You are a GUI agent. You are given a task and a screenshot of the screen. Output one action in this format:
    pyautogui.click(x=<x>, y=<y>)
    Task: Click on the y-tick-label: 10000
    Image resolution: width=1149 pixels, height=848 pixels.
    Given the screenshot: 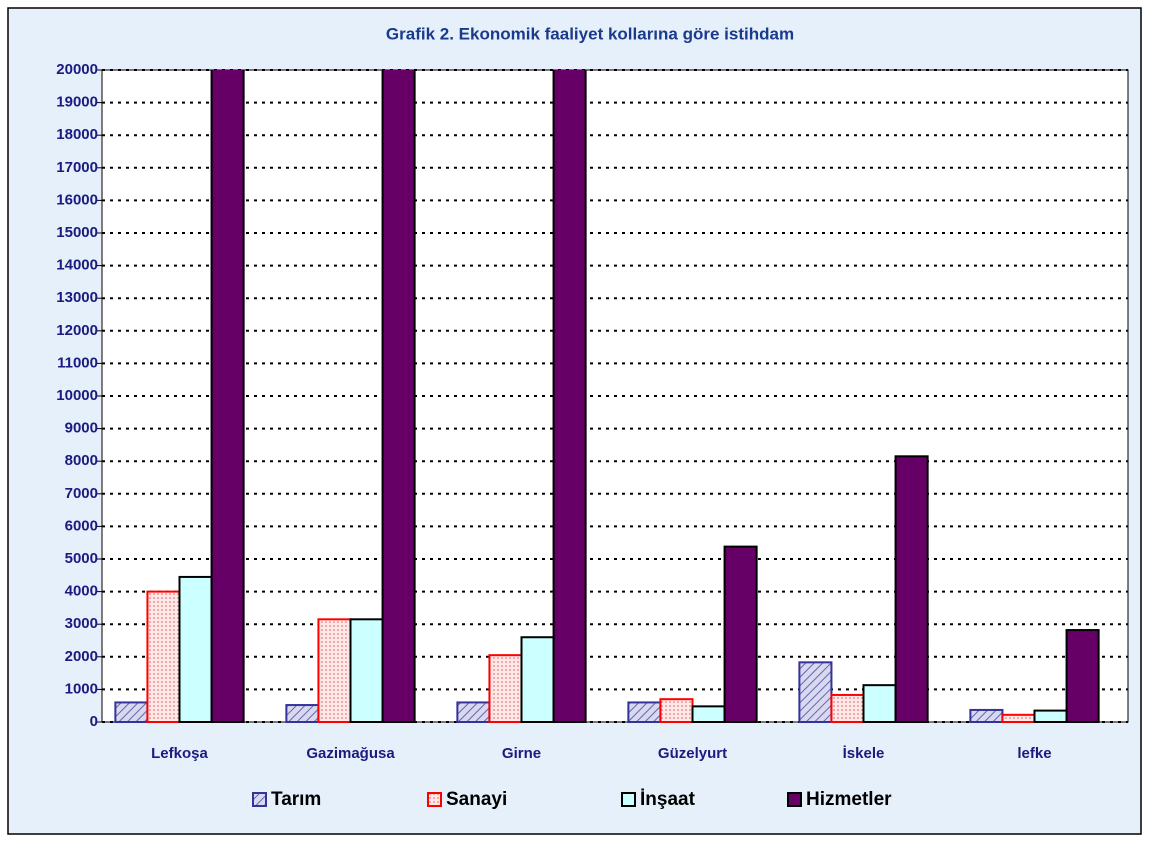 What is the action you would take?
    pyautogui.click(x=77, y=395)
    